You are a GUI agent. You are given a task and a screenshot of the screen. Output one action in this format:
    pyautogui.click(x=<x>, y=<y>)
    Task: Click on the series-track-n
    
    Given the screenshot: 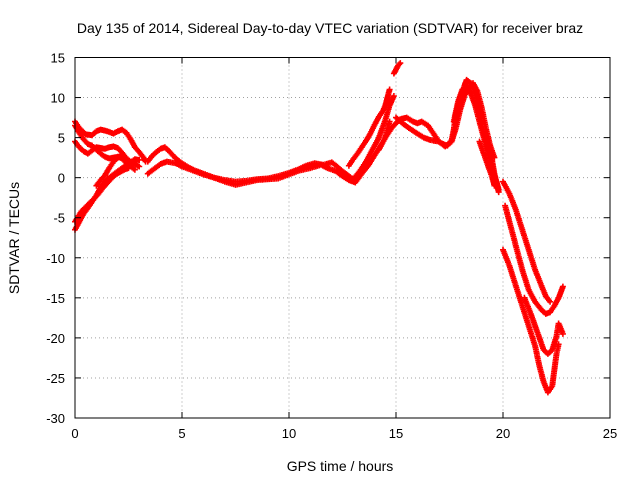 What is the action you would take?
    pyautogui.click(x=487, y=163)
    